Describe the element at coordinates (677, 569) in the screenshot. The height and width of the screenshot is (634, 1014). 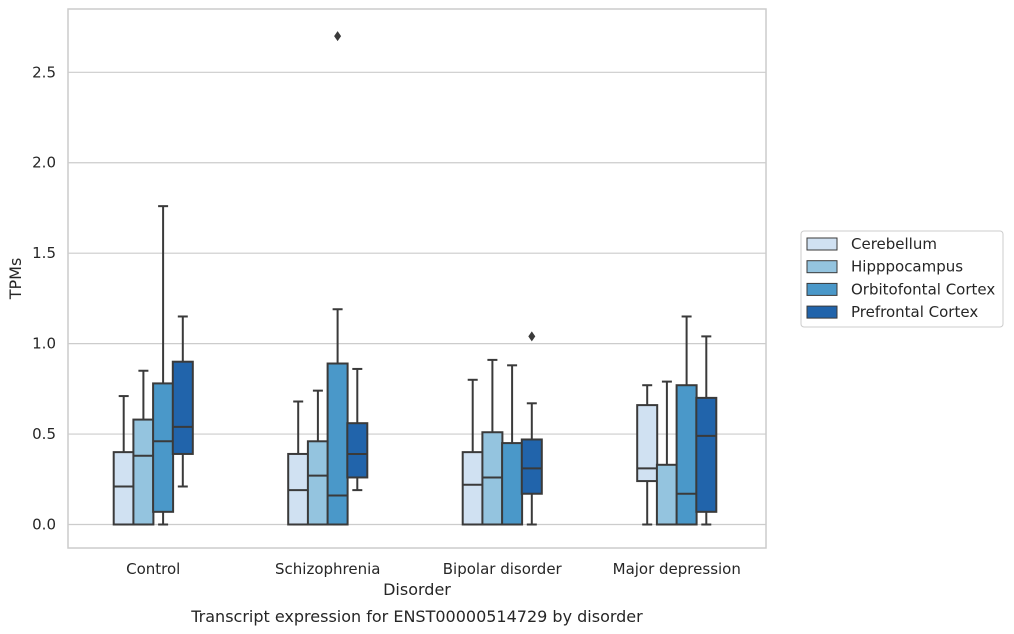
I see `x-tick-label: Major depression` at that location.